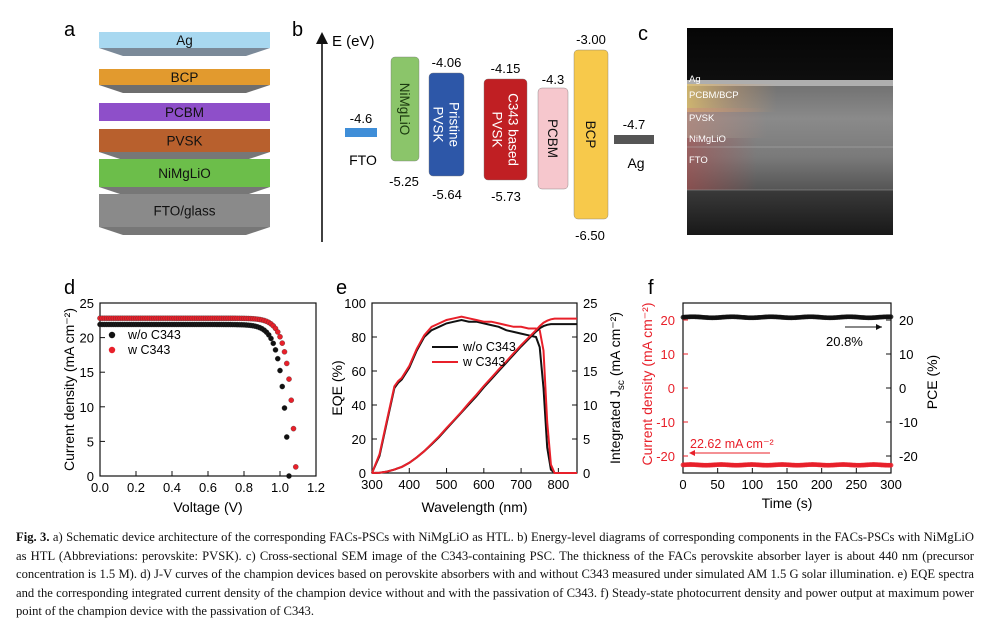  Describe the element at coordinates (590, 405) in the screenshot. I see `y2-tick-label: 10` at that location.